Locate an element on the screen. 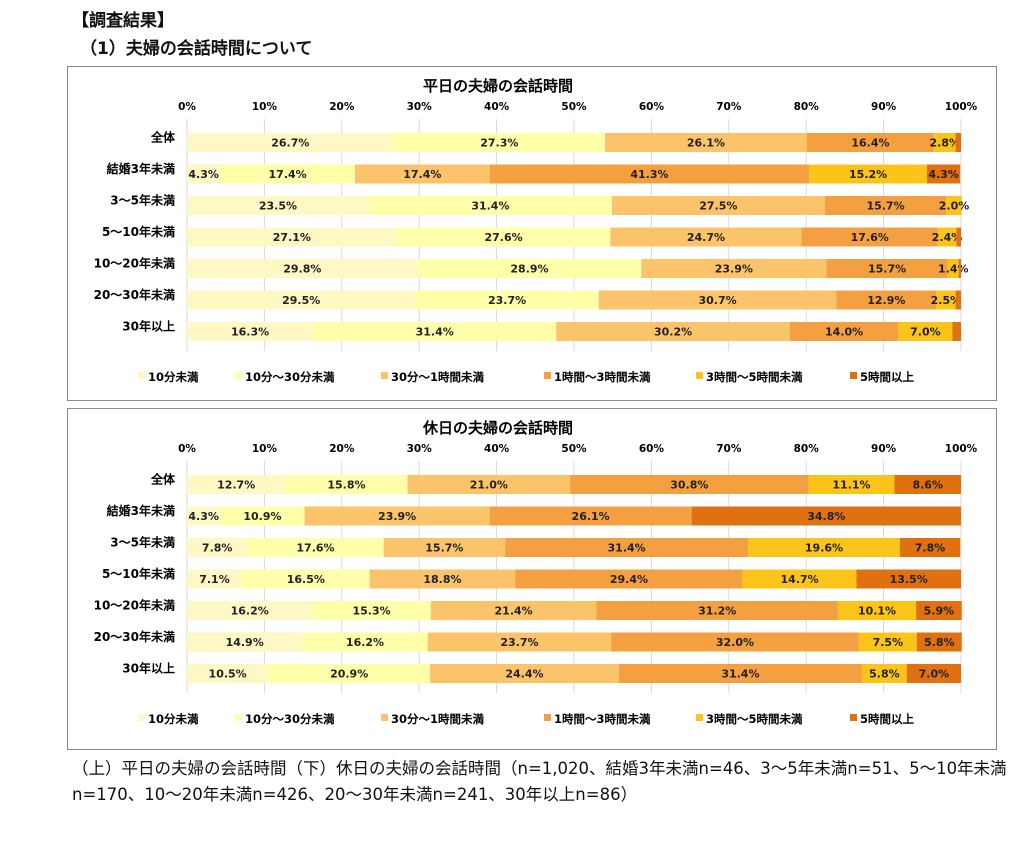 Image resolution: width=1024 pixels, height=853 pixels. category-label: 20～30年未満 is located at coordinates (134, 636).